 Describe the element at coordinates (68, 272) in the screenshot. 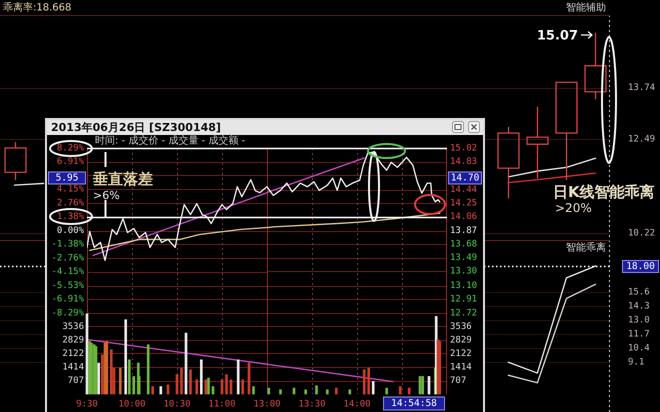

I see `y-tick-label: -4.15%` at that location.